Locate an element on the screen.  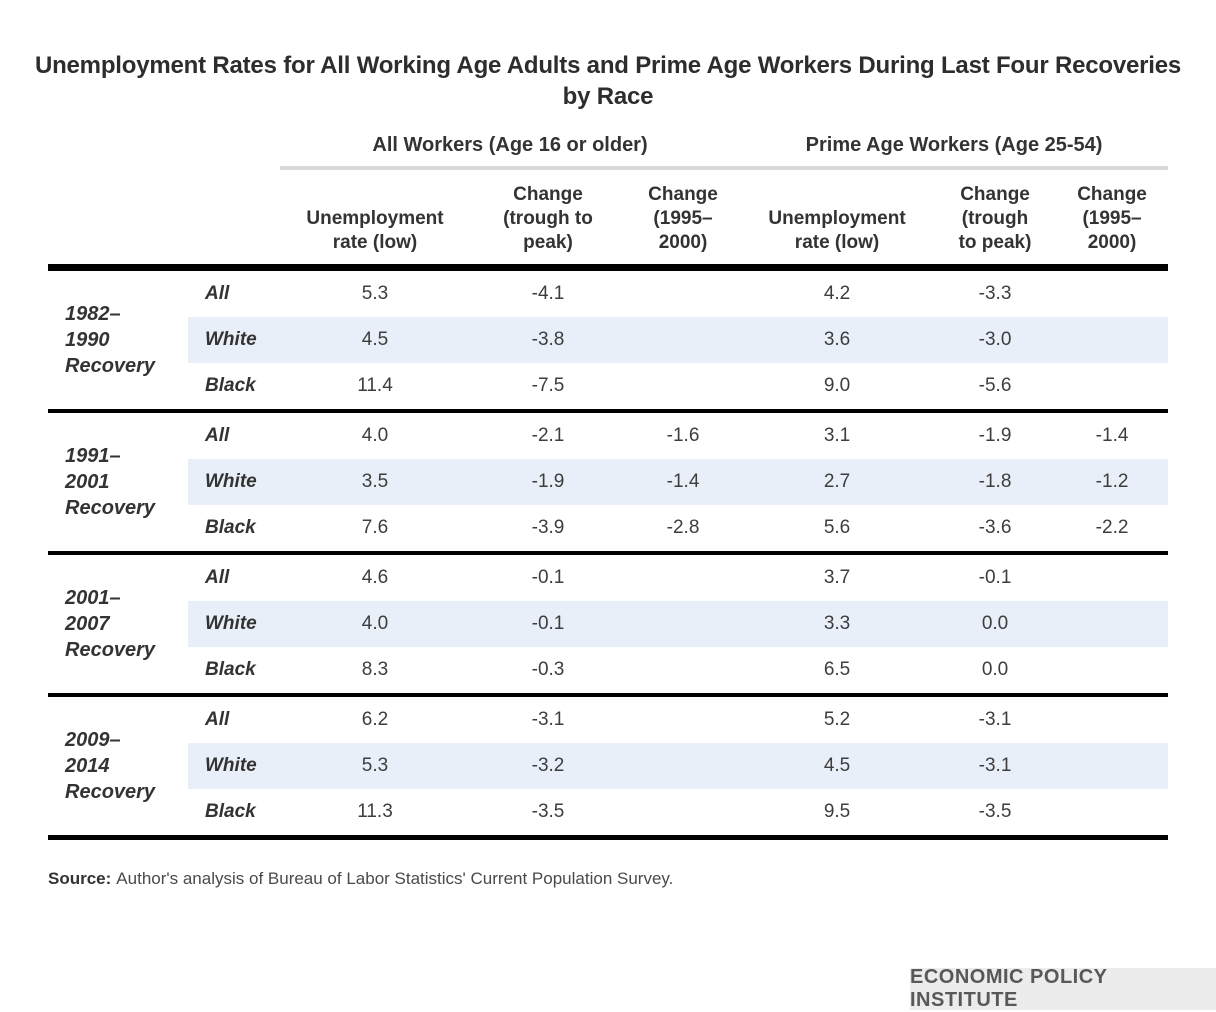
value-cell: 4.5 is located at coordinates (375, 339).